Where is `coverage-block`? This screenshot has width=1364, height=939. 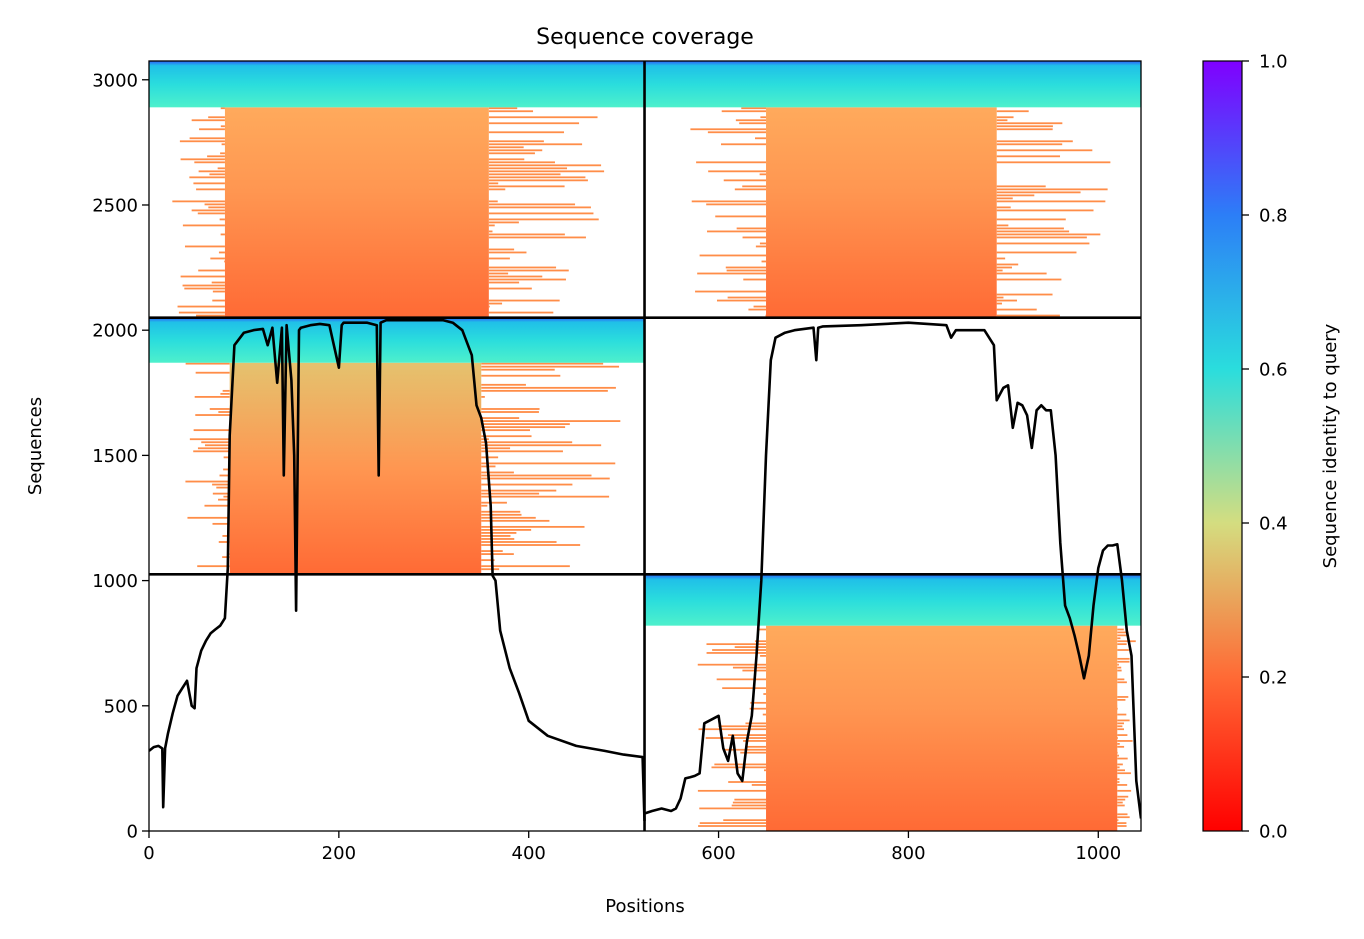
coverage-block is located at coordinates (892, 189).